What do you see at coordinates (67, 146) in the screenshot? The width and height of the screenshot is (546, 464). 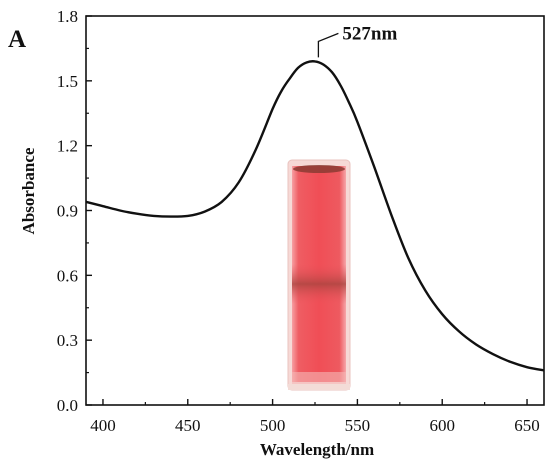 I see `y-tick-label: 1.2` at bounding box center [67, 146].